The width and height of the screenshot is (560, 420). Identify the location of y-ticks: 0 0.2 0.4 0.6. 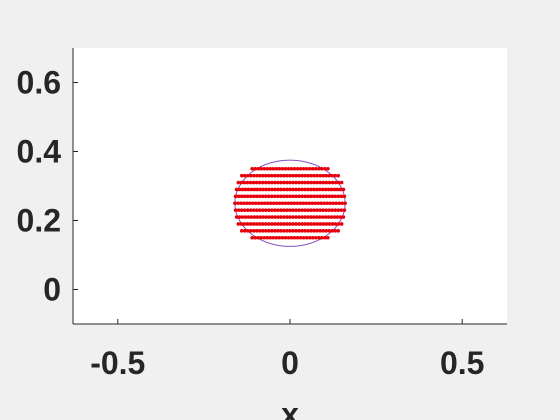
(47, 186).